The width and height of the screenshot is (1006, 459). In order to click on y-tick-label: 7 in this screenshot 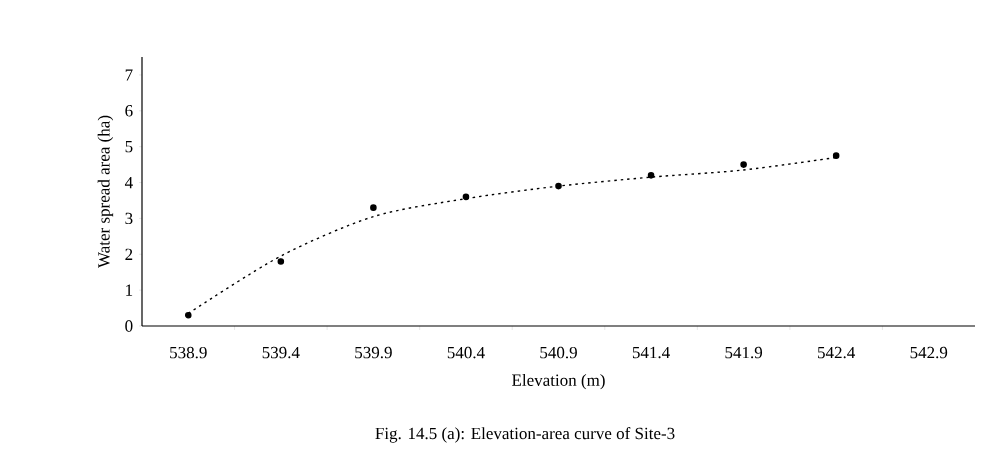, I will do `click(129, 75)`.